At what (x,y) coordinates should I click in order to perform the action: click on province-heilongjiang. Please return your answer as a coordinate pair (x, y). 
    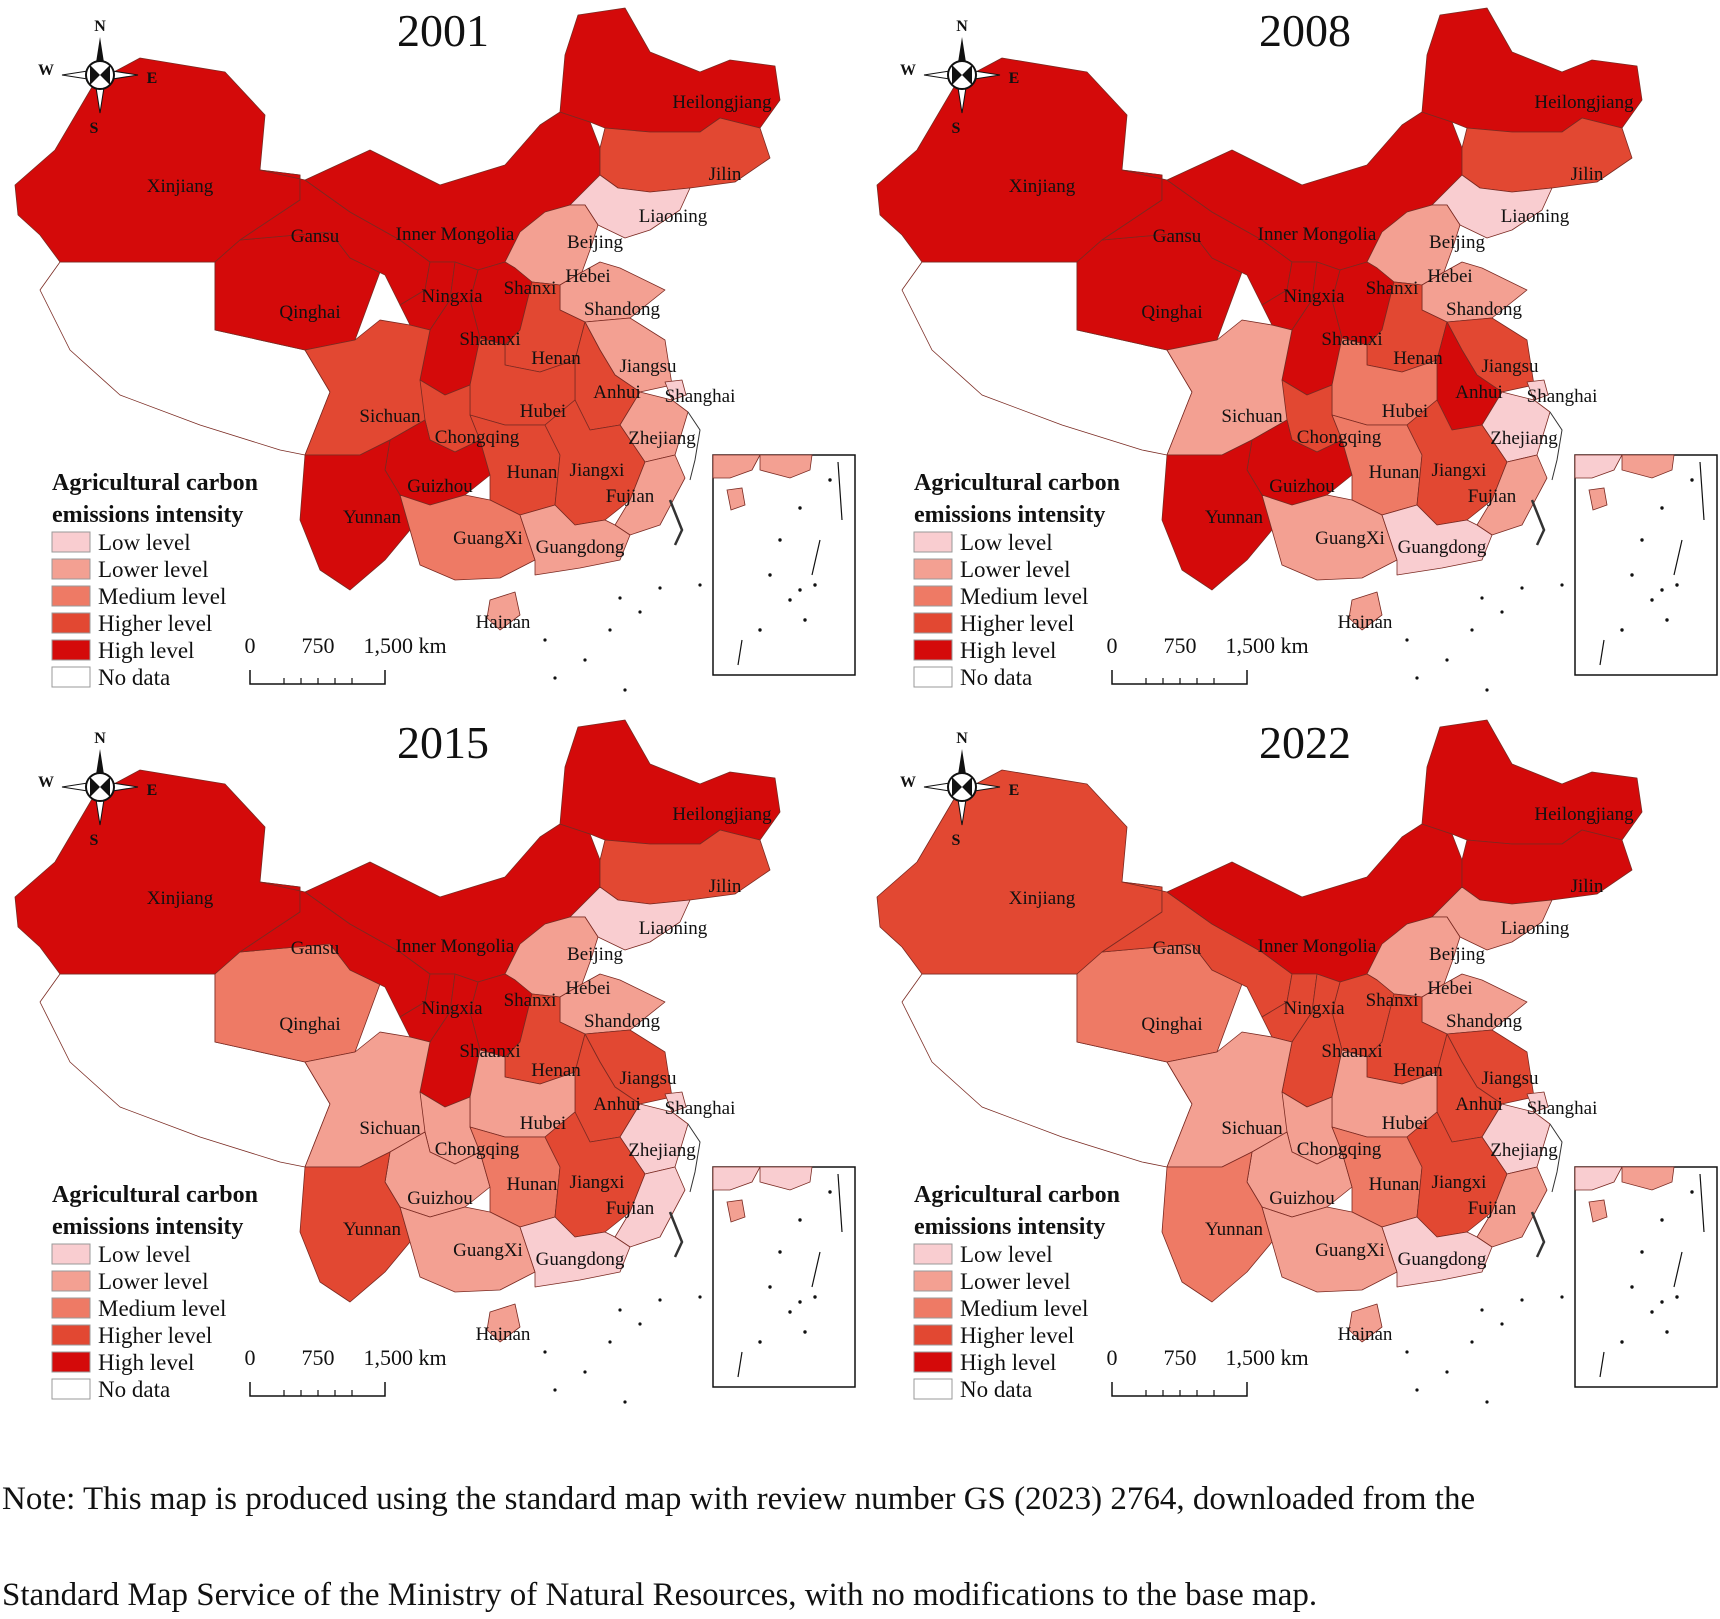
    Looking at the image, I should click on (1532, 782).